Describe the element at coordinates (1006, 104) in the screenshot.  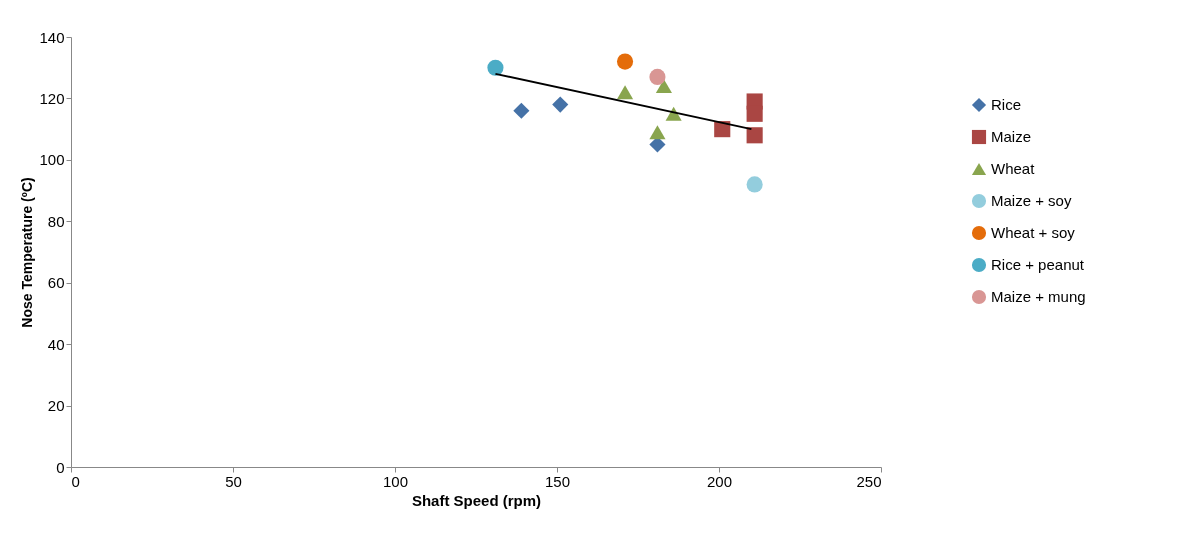
I see `legend-label: Rice` at that location.